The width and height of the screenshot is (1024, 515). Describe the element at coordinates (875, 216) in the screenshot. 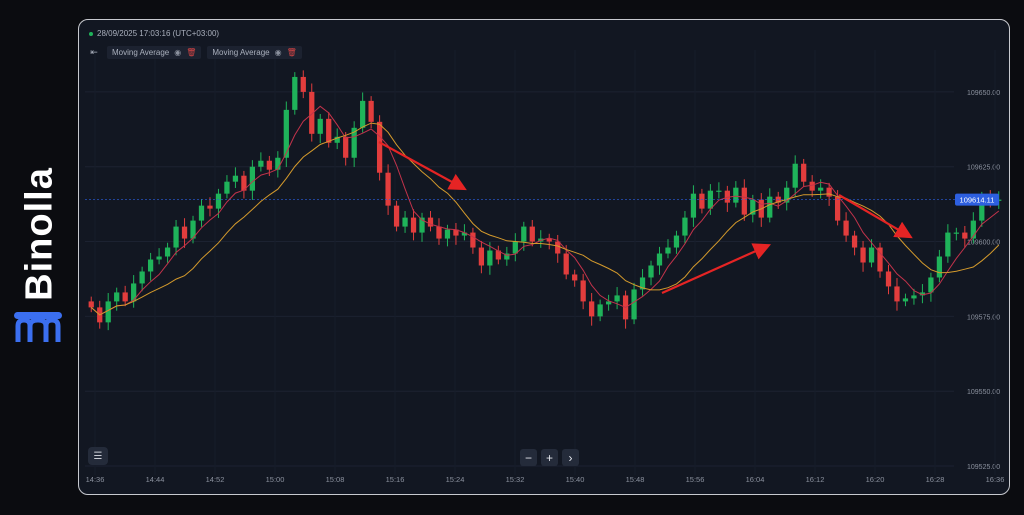

I see `trend-arrow-down` at that location.